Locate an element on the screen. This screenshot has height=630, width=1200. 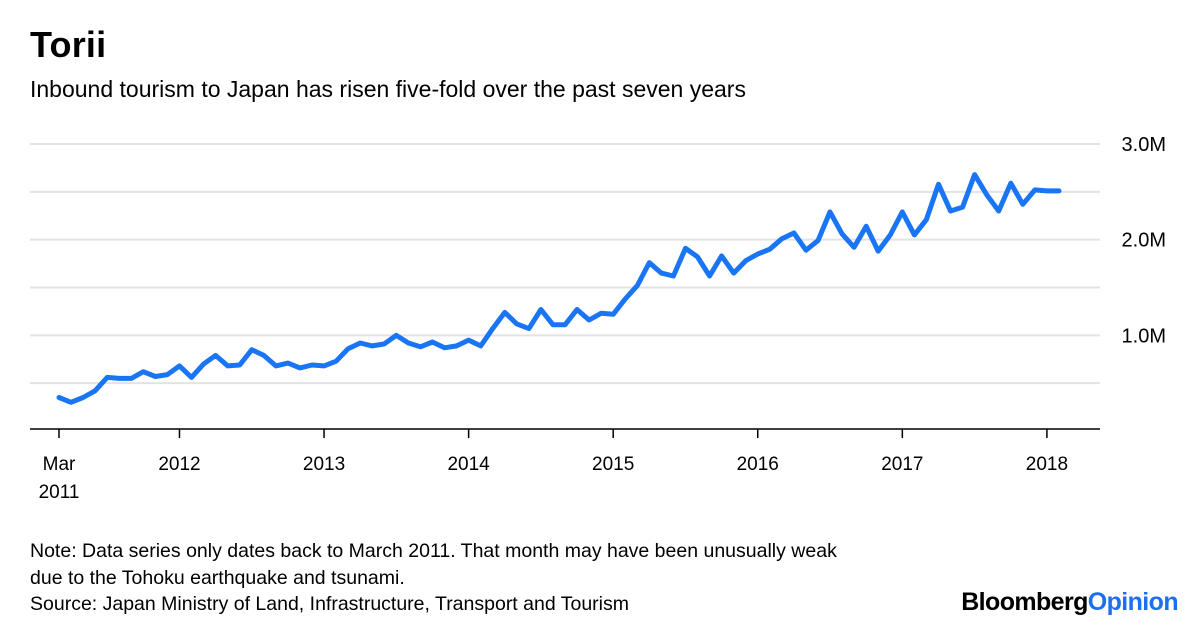
bloomberg-opinion-logo: BloombergOpinion is located at coordinates (1069, 602).